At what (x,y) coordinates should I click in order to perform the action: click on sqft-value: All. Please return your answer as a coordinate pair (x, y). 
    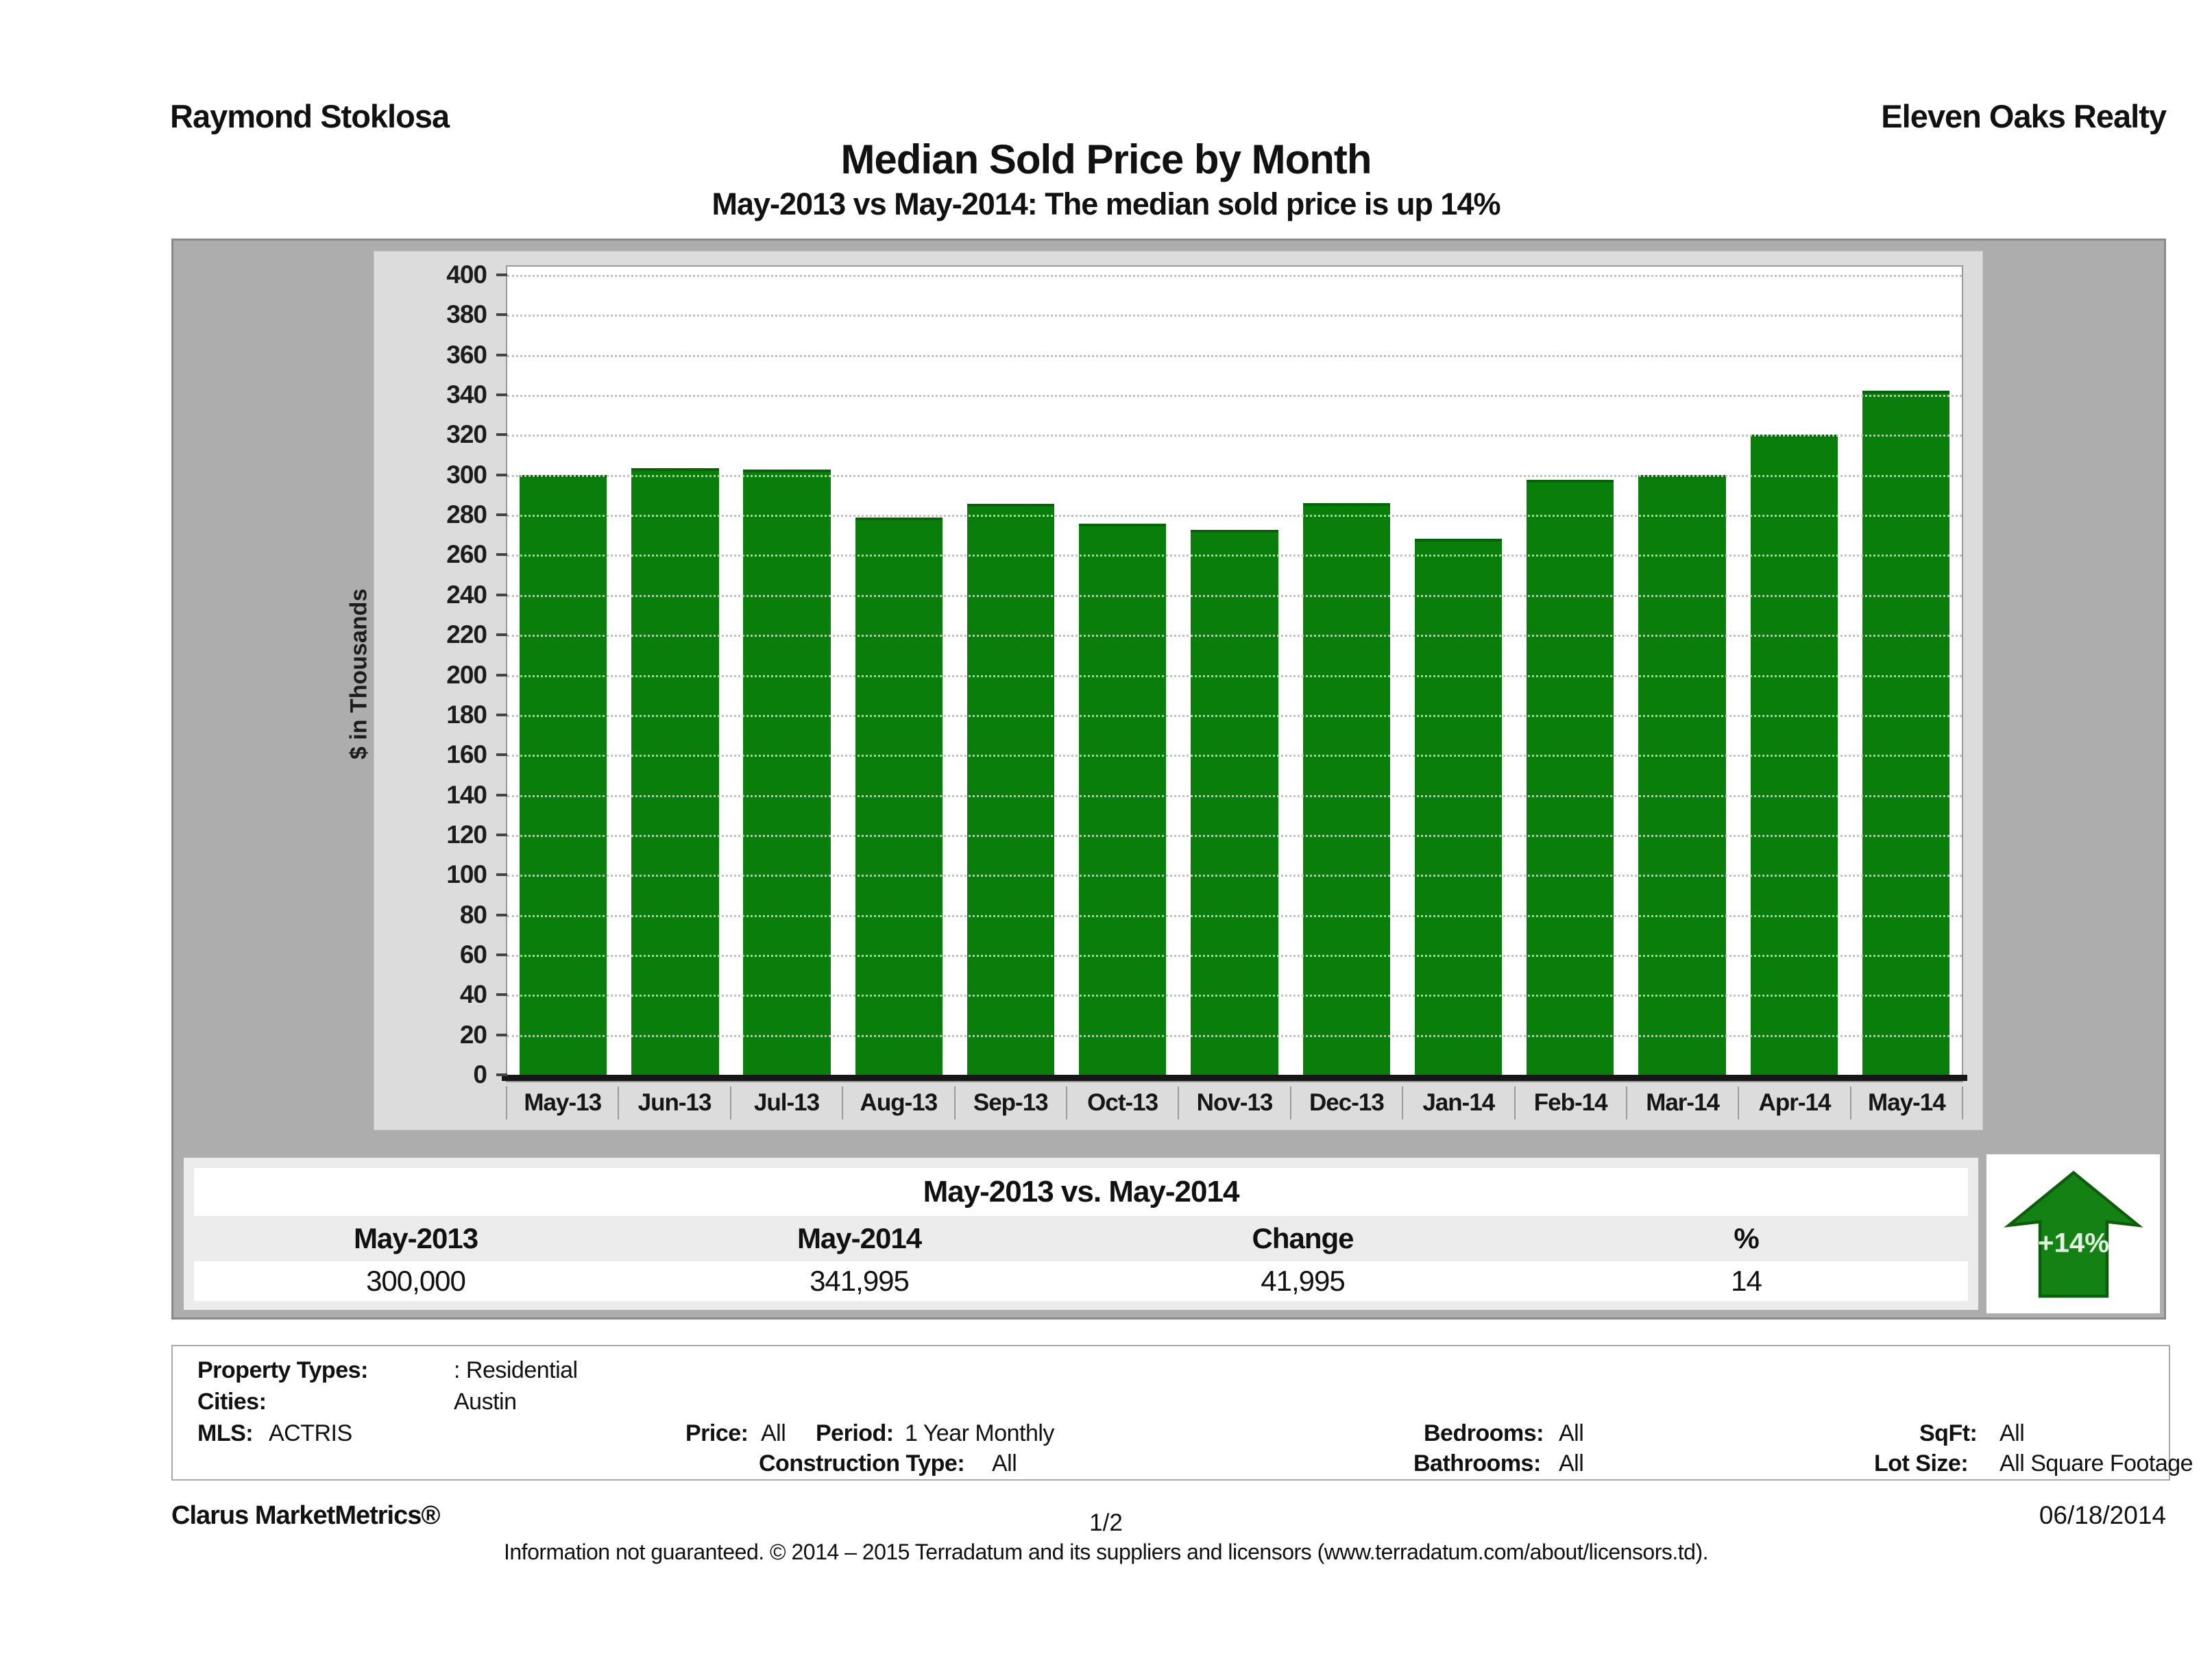
    Looking at the image, I should click on (2012, 1433).